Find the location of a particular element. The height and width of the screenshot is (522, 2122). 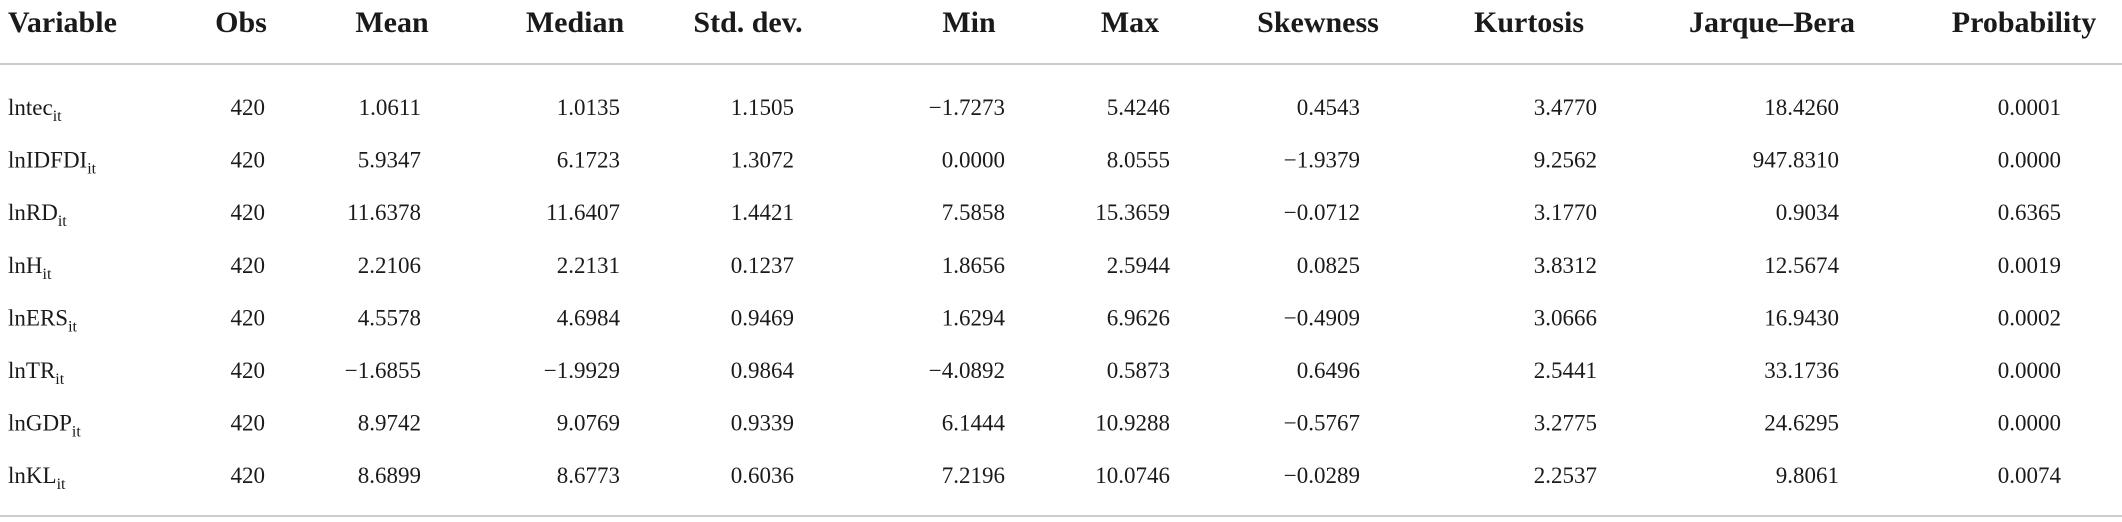

cell-value: 4.6984 is located at coordinates (589, 317).